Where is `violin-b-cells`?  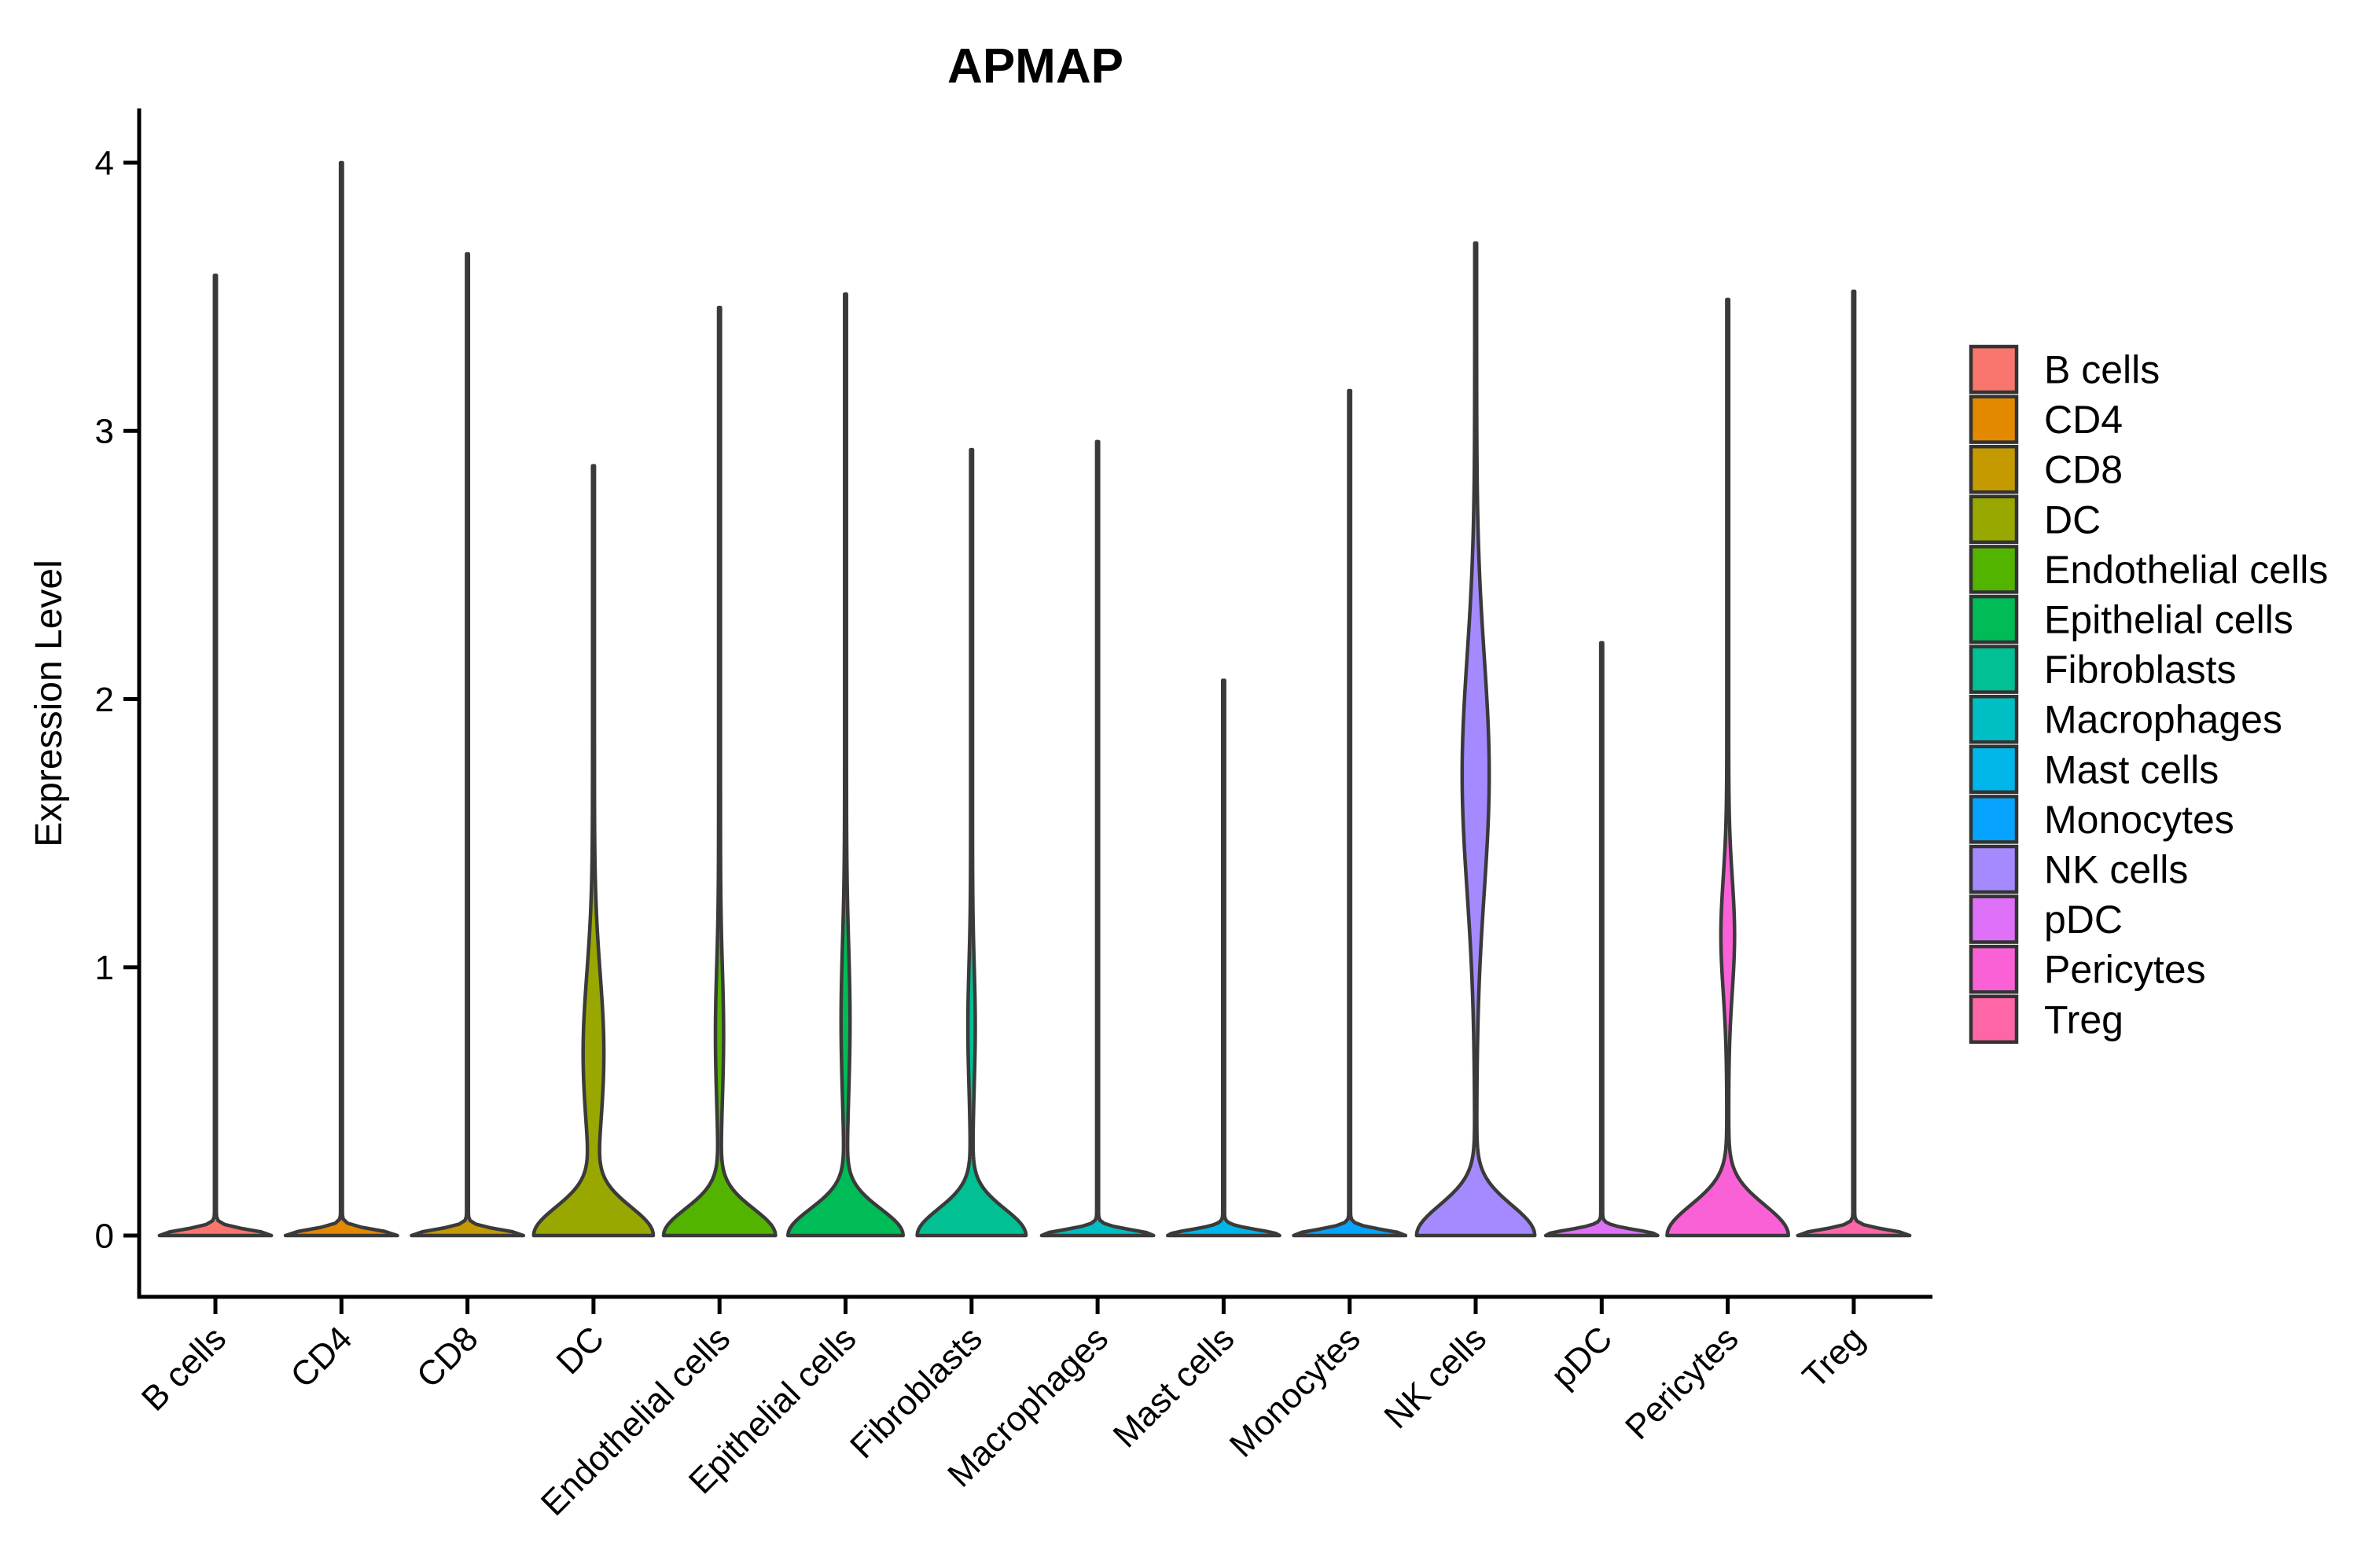
violin-b-cells is located at coordinates (215, 756).